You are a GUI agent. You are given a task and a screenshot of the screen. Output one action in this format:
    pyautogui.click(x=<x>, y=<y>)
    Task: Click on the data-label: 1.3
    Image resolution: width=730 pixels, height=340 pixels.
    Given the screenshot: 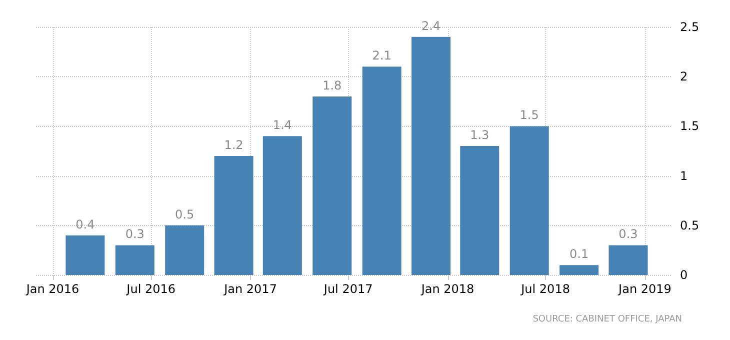 What is the action you would take?
    pyautogui.click(x=480, y=135)
    